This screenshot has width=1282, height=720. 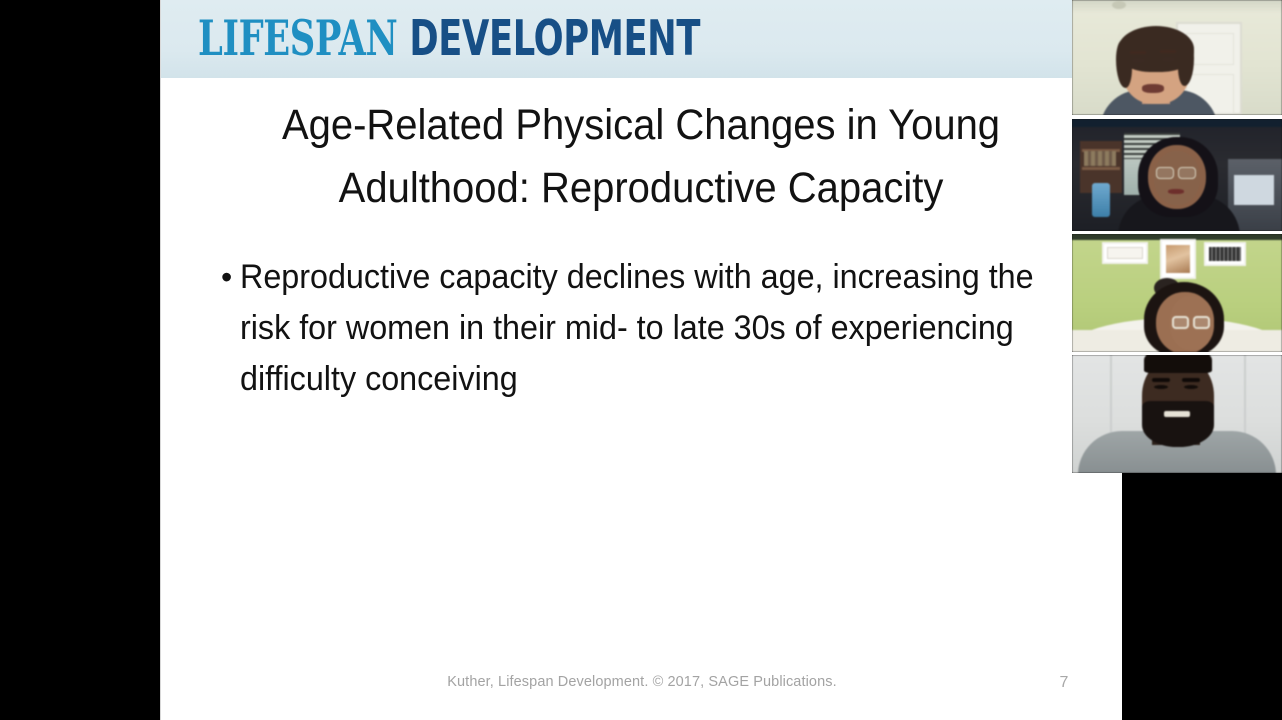 I want to click on brand-word-development: DEVELOPMENT, so click(x=555, y=38).